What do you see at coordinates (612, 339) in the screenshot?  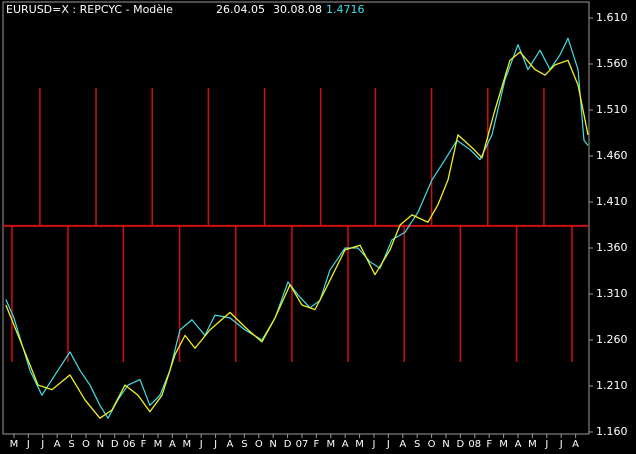 I see `y-tick-label: 1.260` at bounding box center [612, 339].